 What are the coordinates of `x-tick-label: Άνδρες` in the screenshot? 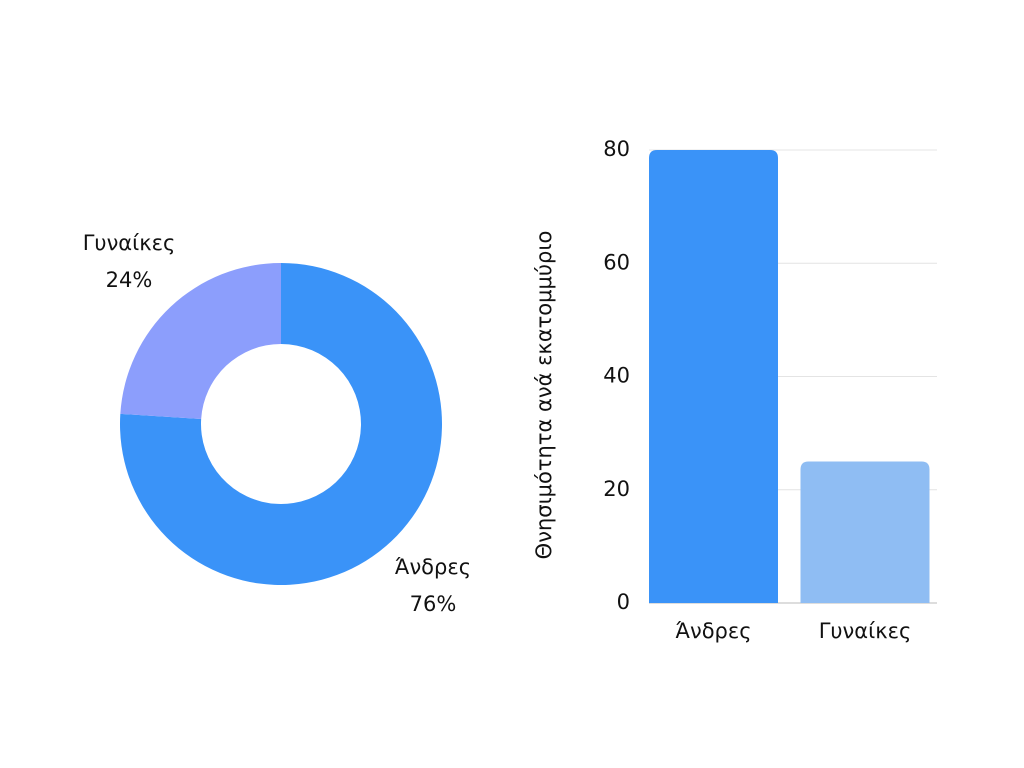 It's located at (713, 631).